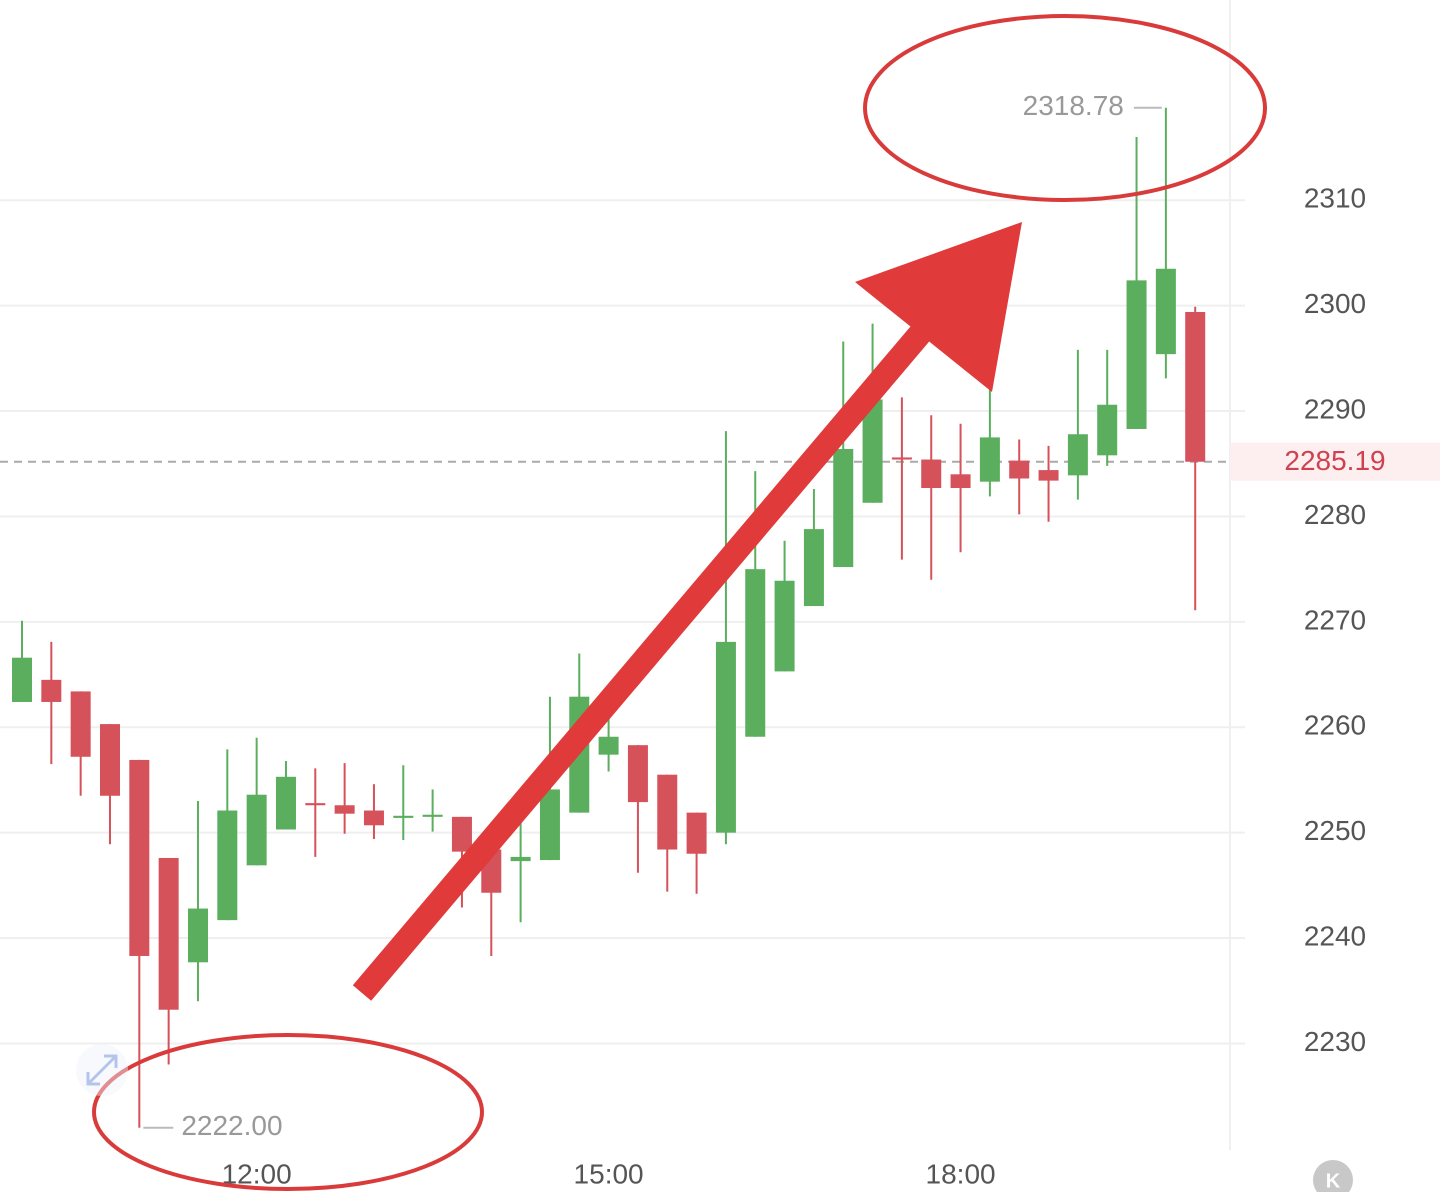  Describe the element at coordinates (1335, 619) in the screenshot. I see `y-tick-label: 2270` at that location.